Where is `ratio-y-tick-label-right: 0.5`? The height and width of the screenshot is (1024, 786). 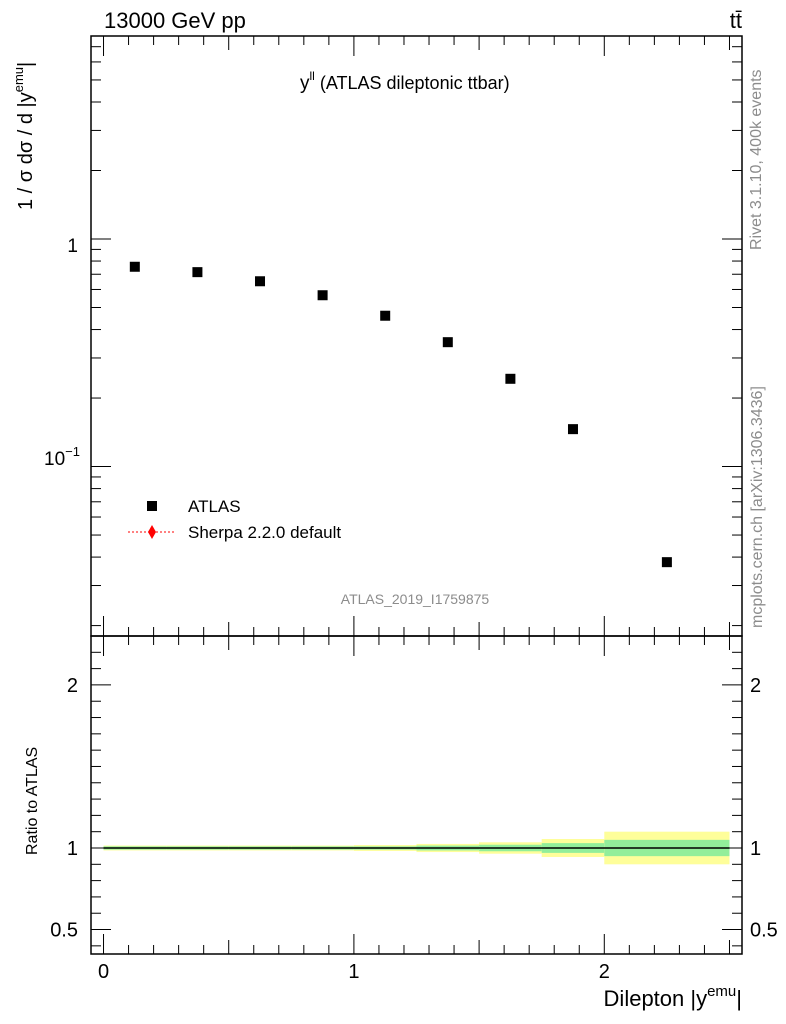
ratio-y-tick-label-right: 0.5 is located at coordinates (764, 931).